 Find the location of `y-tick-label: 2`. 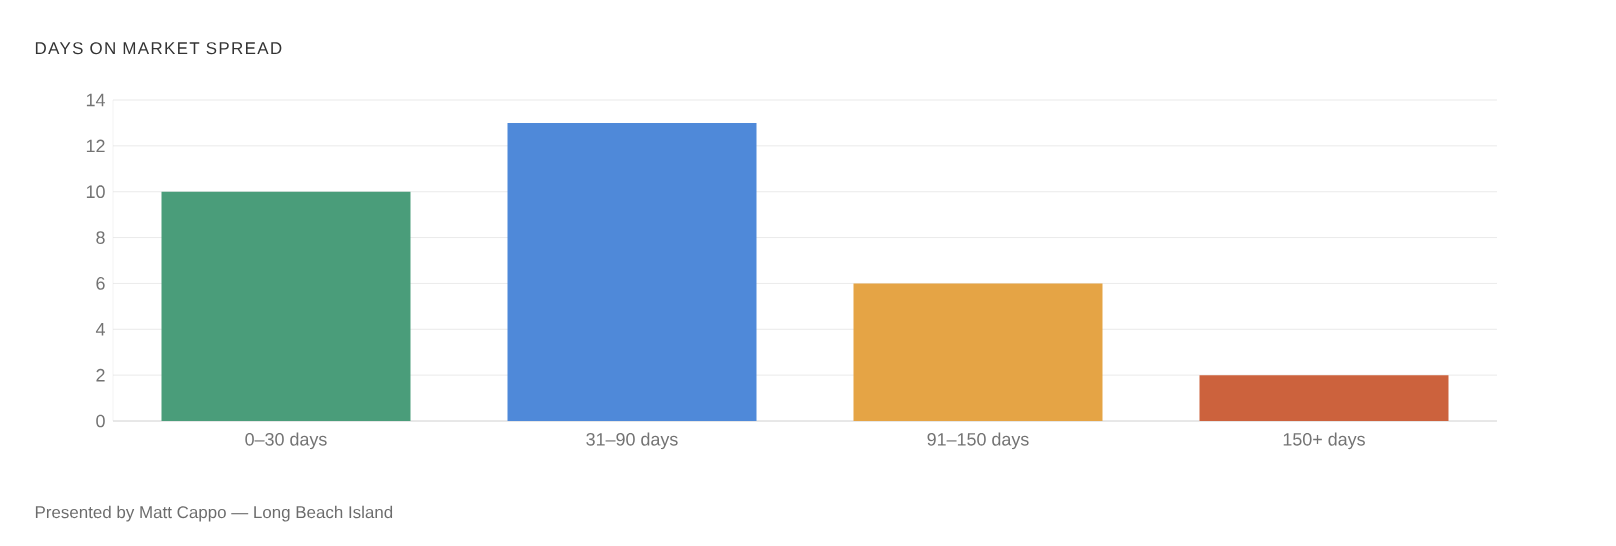

y-tick-label: 2 is located at coordinates (100, 375).